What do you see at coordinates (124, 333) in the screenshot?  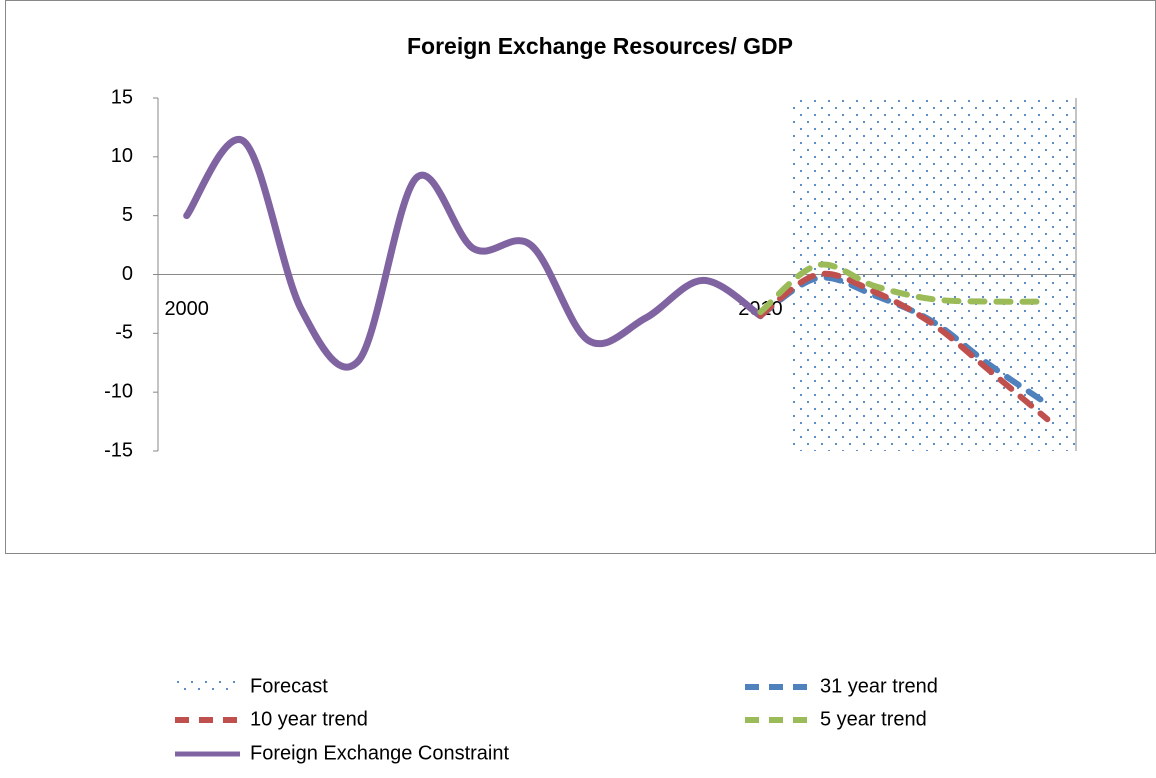 I see `y-tick-label: -5` at bounding box center [124, 333].